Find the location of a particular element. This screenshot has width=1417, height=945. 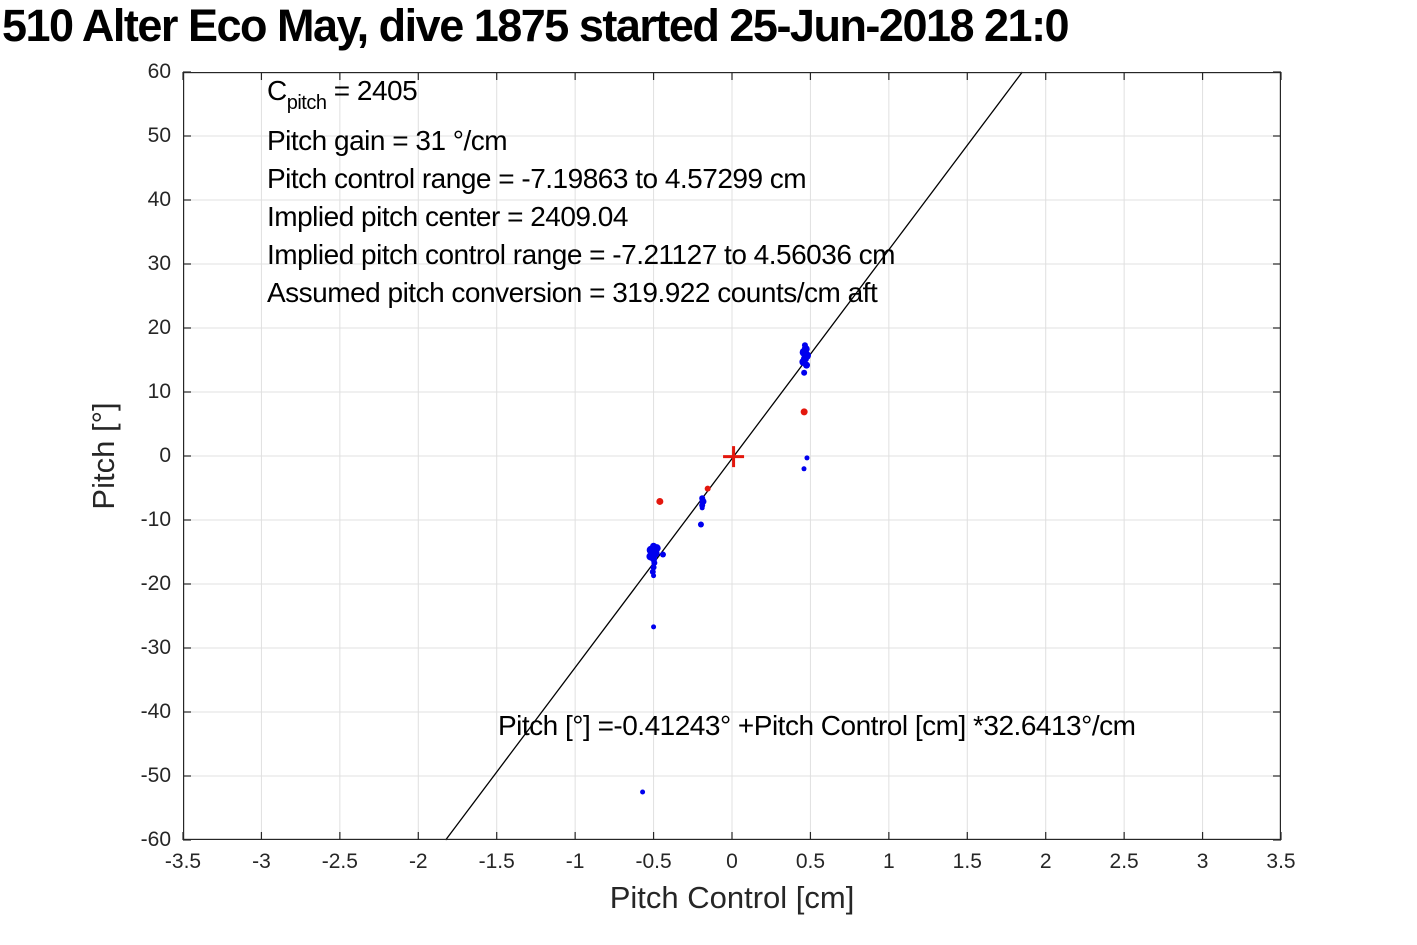

annotation-line: Implied pitch center = 2409.04 is located at coordinates (447, 216).